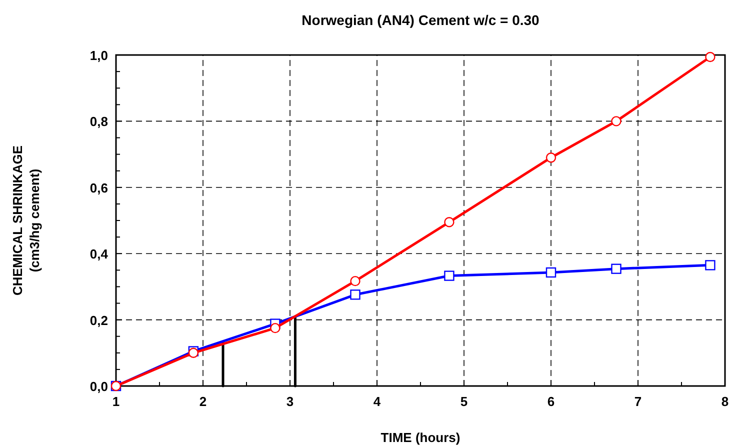  Describe the element at coordinates (725, 401) in the screenshot. I see `x-tick-label: 8` at that location.